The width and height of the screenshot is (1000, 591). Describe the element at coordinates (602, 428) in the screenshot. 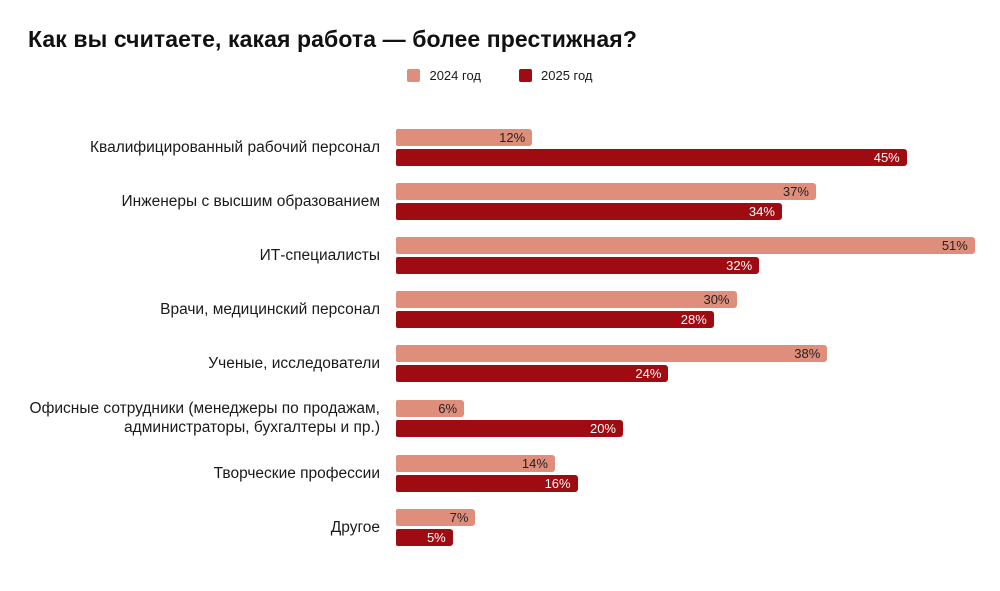

I see `bar-value-label-2025: 20%` at that location.